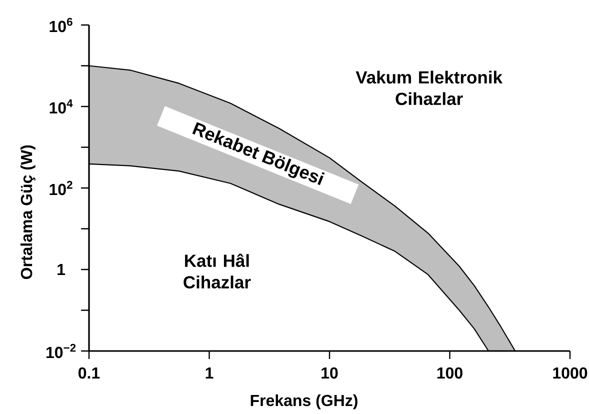  What do you see at coordinates (28, 212) in the screenshot?
I see `y-axis-title: Ortalama Güç (W)` at bounding box center [28, 212].